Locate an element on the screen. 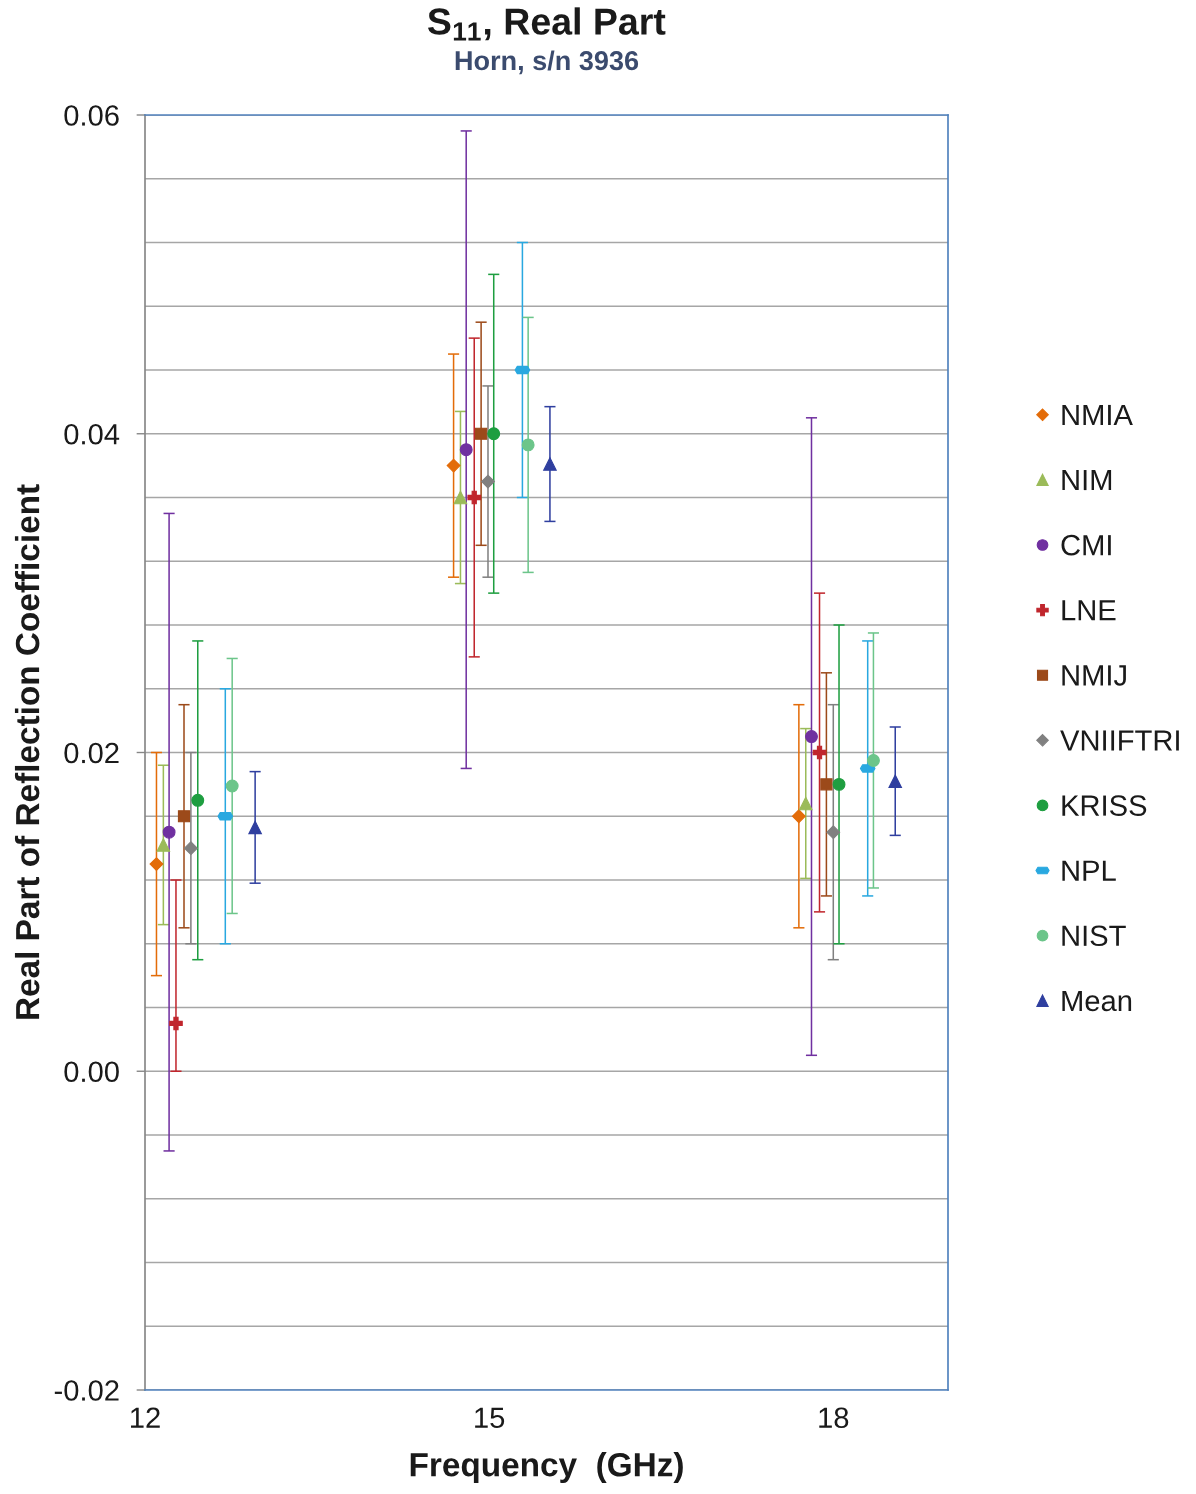 The height and width of the screenshot is (1494, 1196). x-tick-label: 15 is located at coordinates (490, 1418).